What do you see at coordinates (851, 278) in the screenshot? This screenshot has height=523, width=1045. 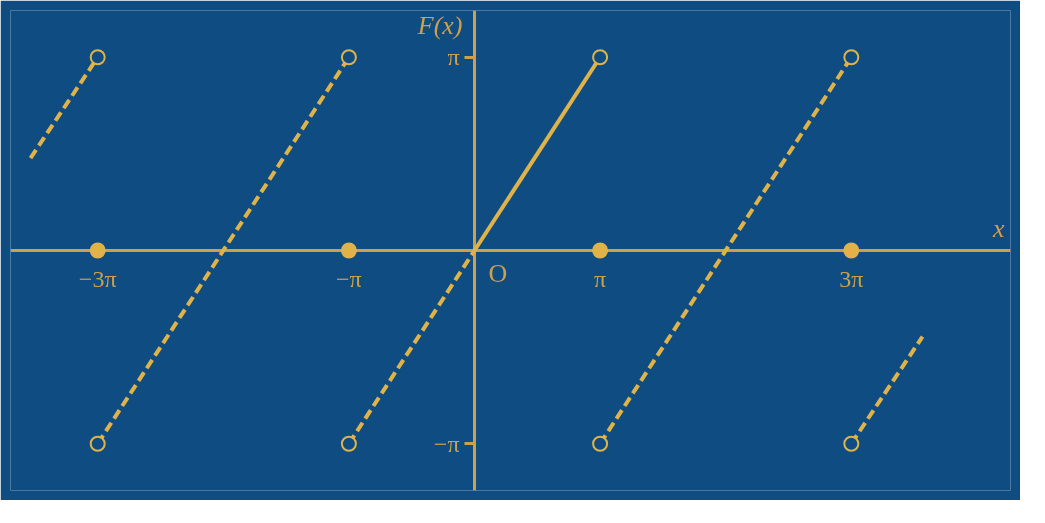 I see `x-tick-label: 3π` at bounding box center [851, 278].